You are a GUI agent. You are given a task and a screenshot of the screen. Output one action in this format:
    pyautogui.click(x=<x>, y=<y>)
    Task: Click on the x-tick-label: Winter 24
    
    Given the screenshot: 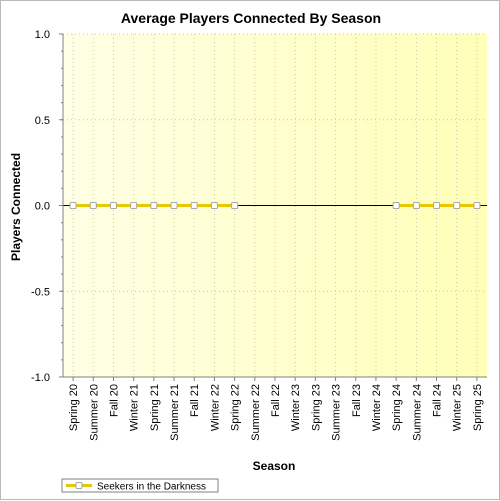 What is the action you would take?
    pyautogui.click(x=377, y=407)
    